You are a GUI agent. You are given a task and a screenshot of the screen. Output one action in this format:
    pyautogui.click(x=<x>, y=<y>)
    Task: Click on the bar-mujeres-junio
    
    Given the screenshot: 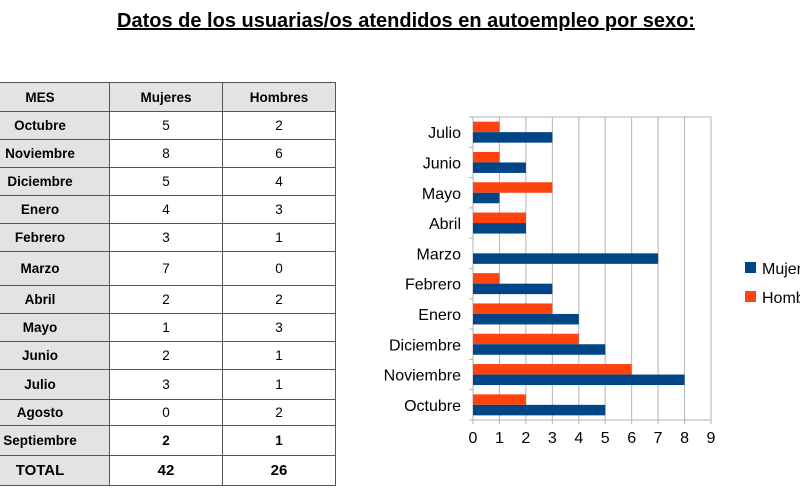 What is the action you would take?
    pyautogui.click(x=499, y=167)
    